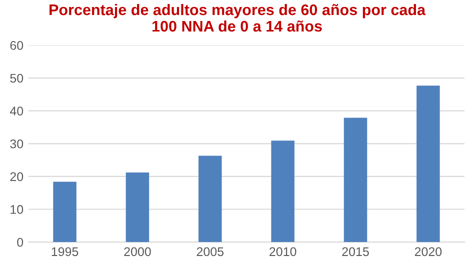  Describe the element at coordinates (283, 251) in the screenshot. I see `x-tick-label: 2010` at that location.